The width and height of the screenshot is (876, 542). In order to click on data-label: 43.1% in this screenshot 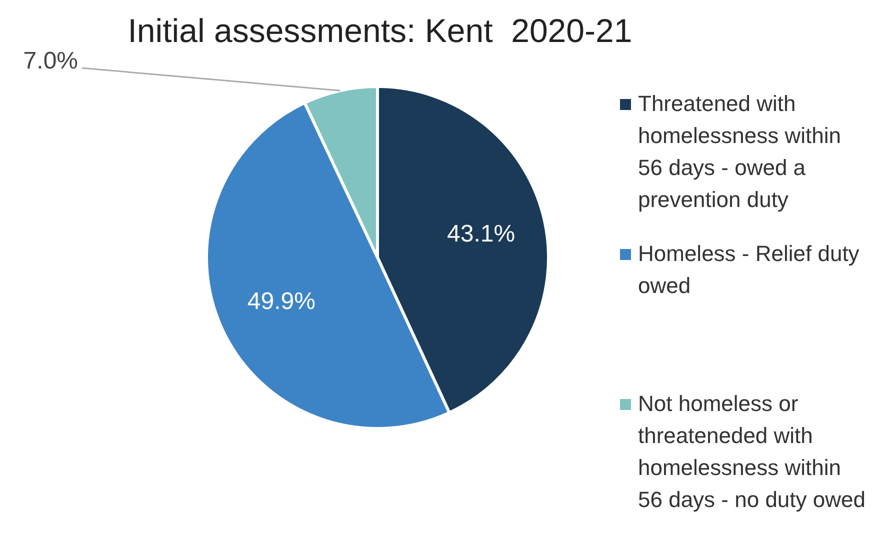, I will do `click(481, 234)`.